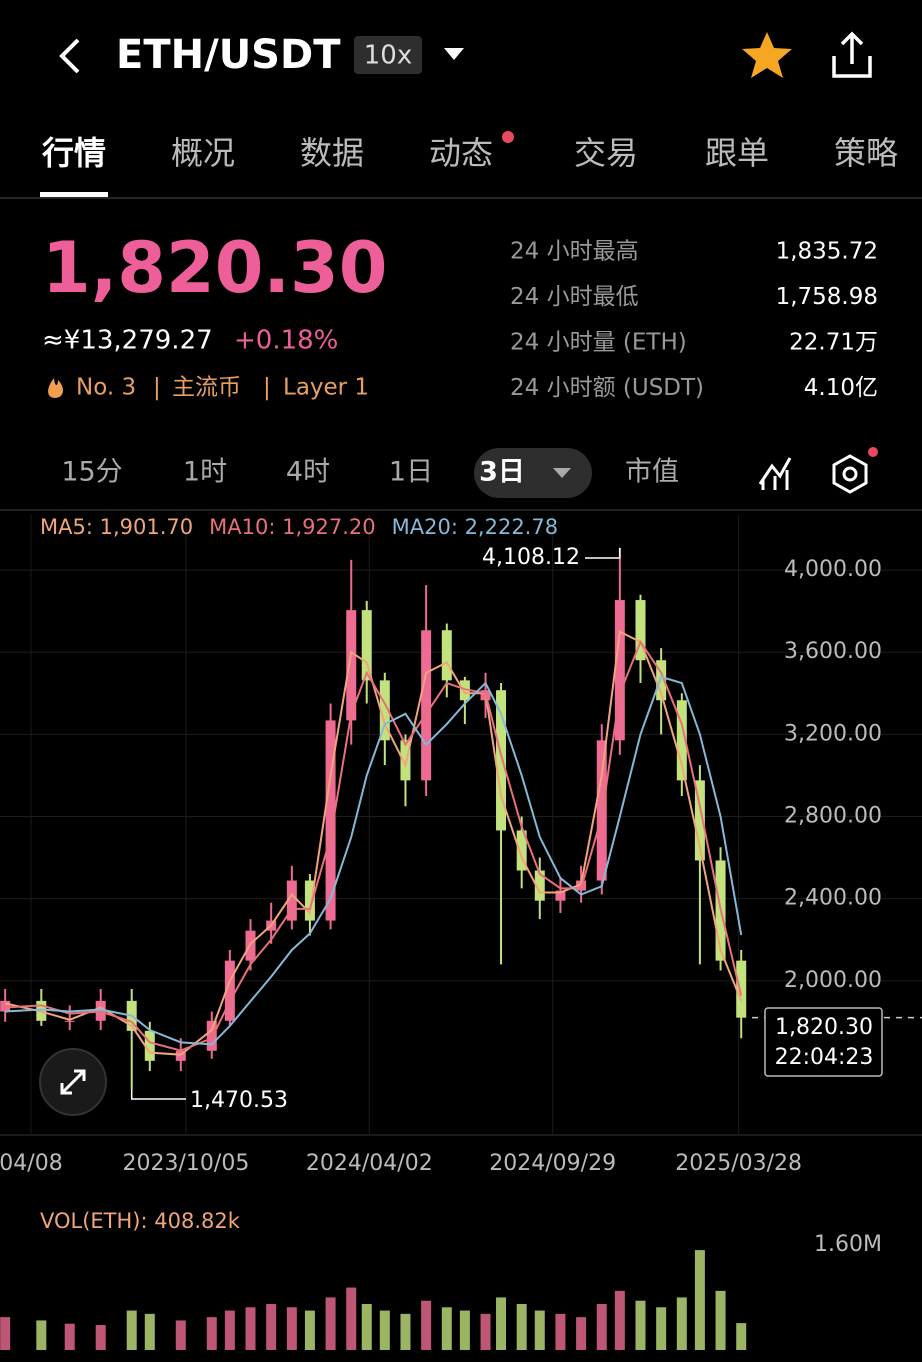 Image resolution: width=922 pixels, height=1362 pixels. Describe the element at coordinates (767, 55) in the screenshot. I see `favorite-star` at that location.